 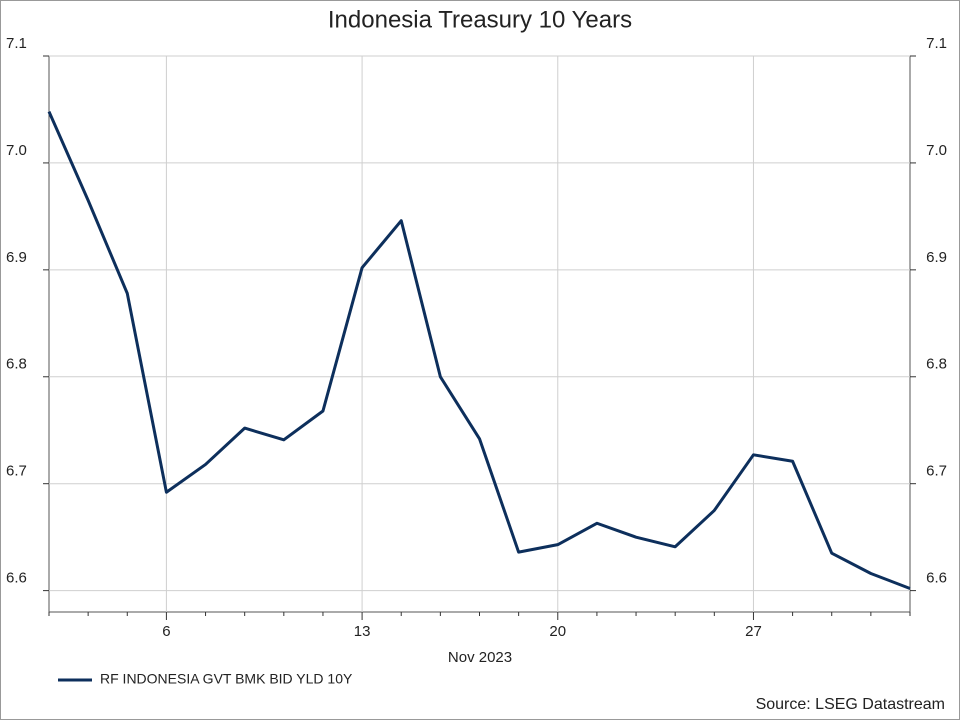 I want to click on x-axis-label: Nov 2023, so click(x=480, y=657).